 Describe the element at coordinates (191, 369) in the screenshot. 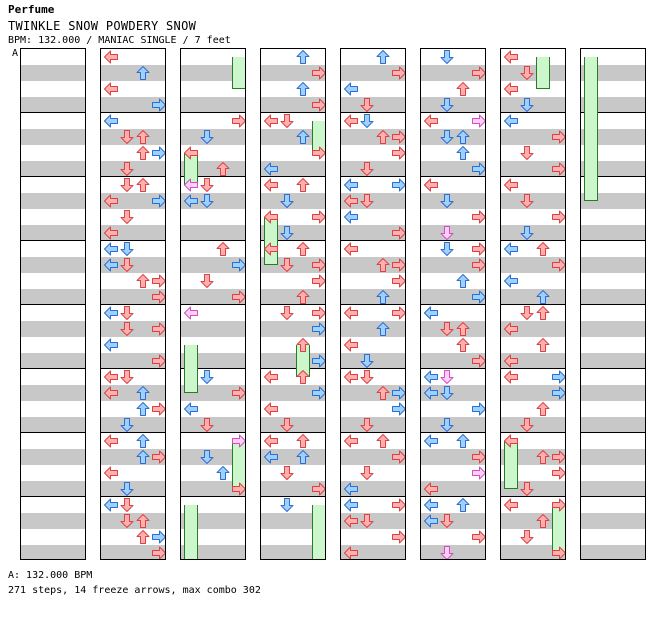

I see `freeze-arrow-left` at that location.